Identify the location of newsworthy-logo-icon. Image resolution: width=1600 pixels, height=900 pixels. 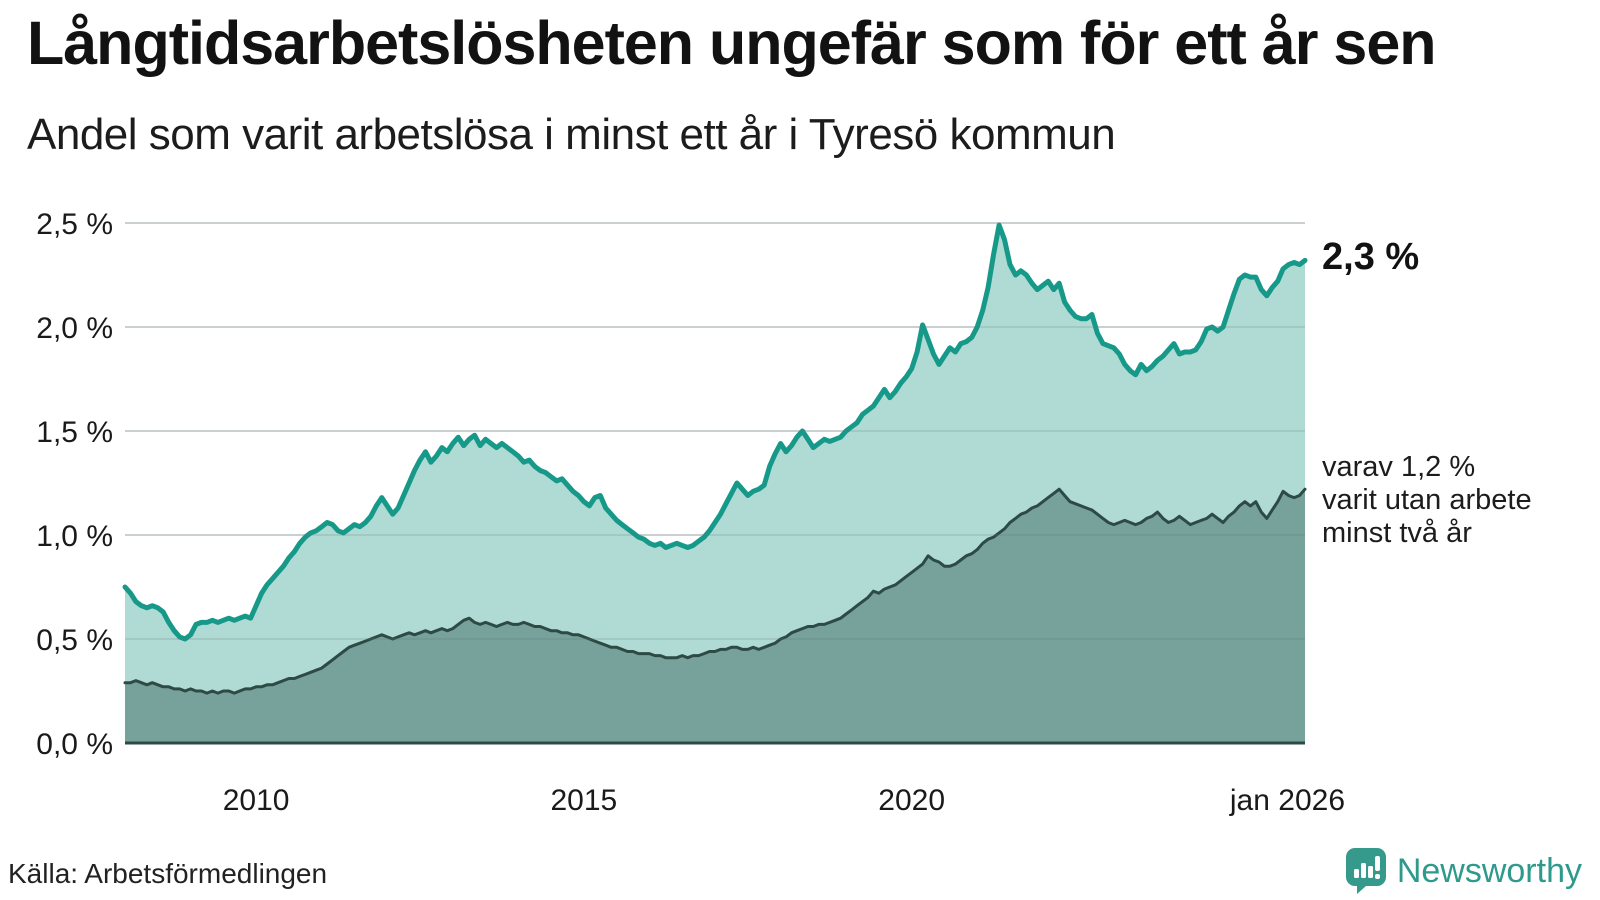
(1365, 871).